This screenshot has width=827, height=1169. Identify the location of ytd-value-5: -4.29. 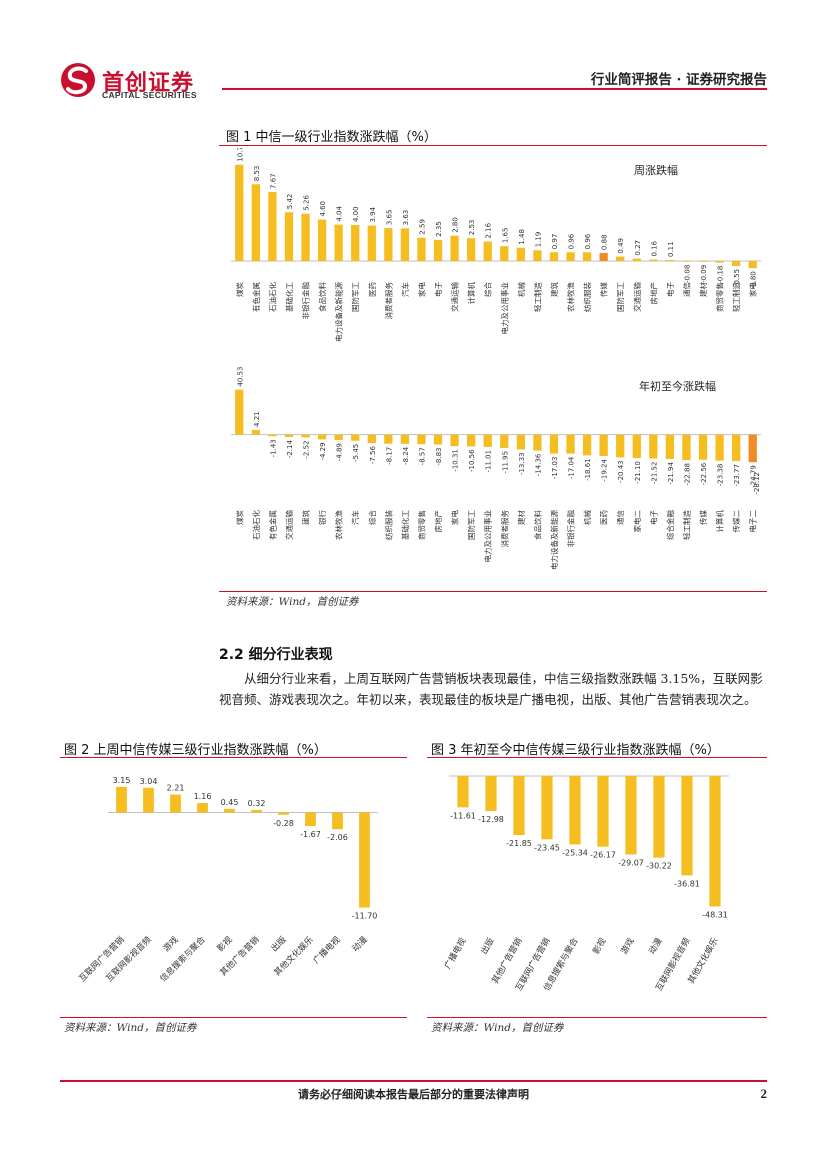
(323, 451).